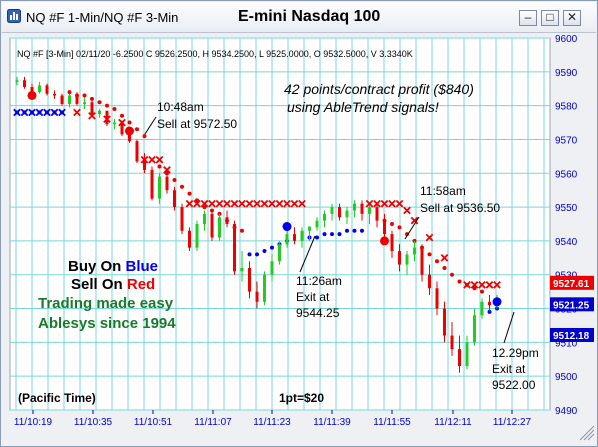  I want to click on sell-on-legend: Sell On Red, so click(113, 284).